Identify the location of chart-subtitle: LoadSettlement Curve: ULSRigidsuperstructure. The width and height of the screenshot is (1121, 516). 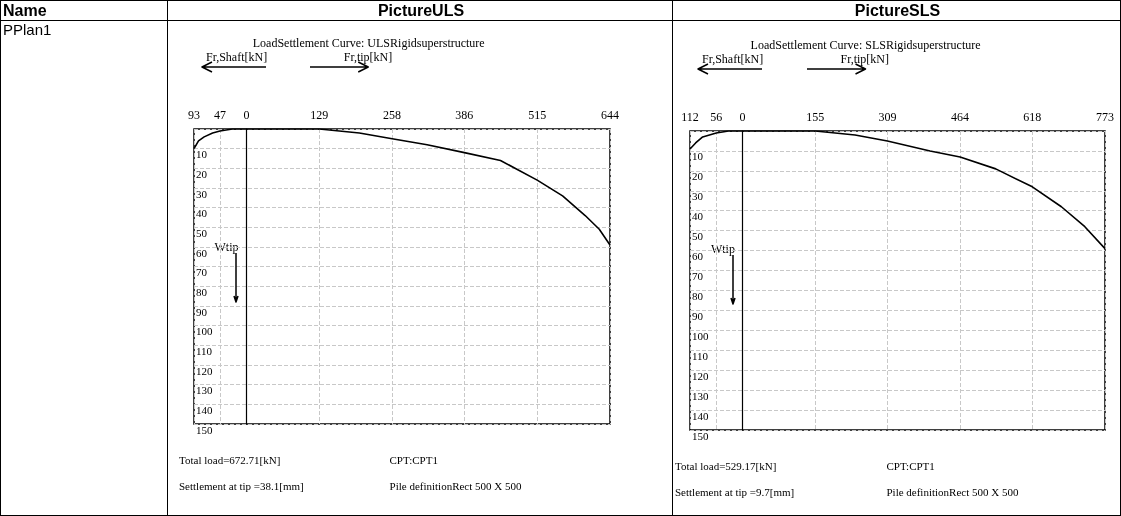
(368, 43).